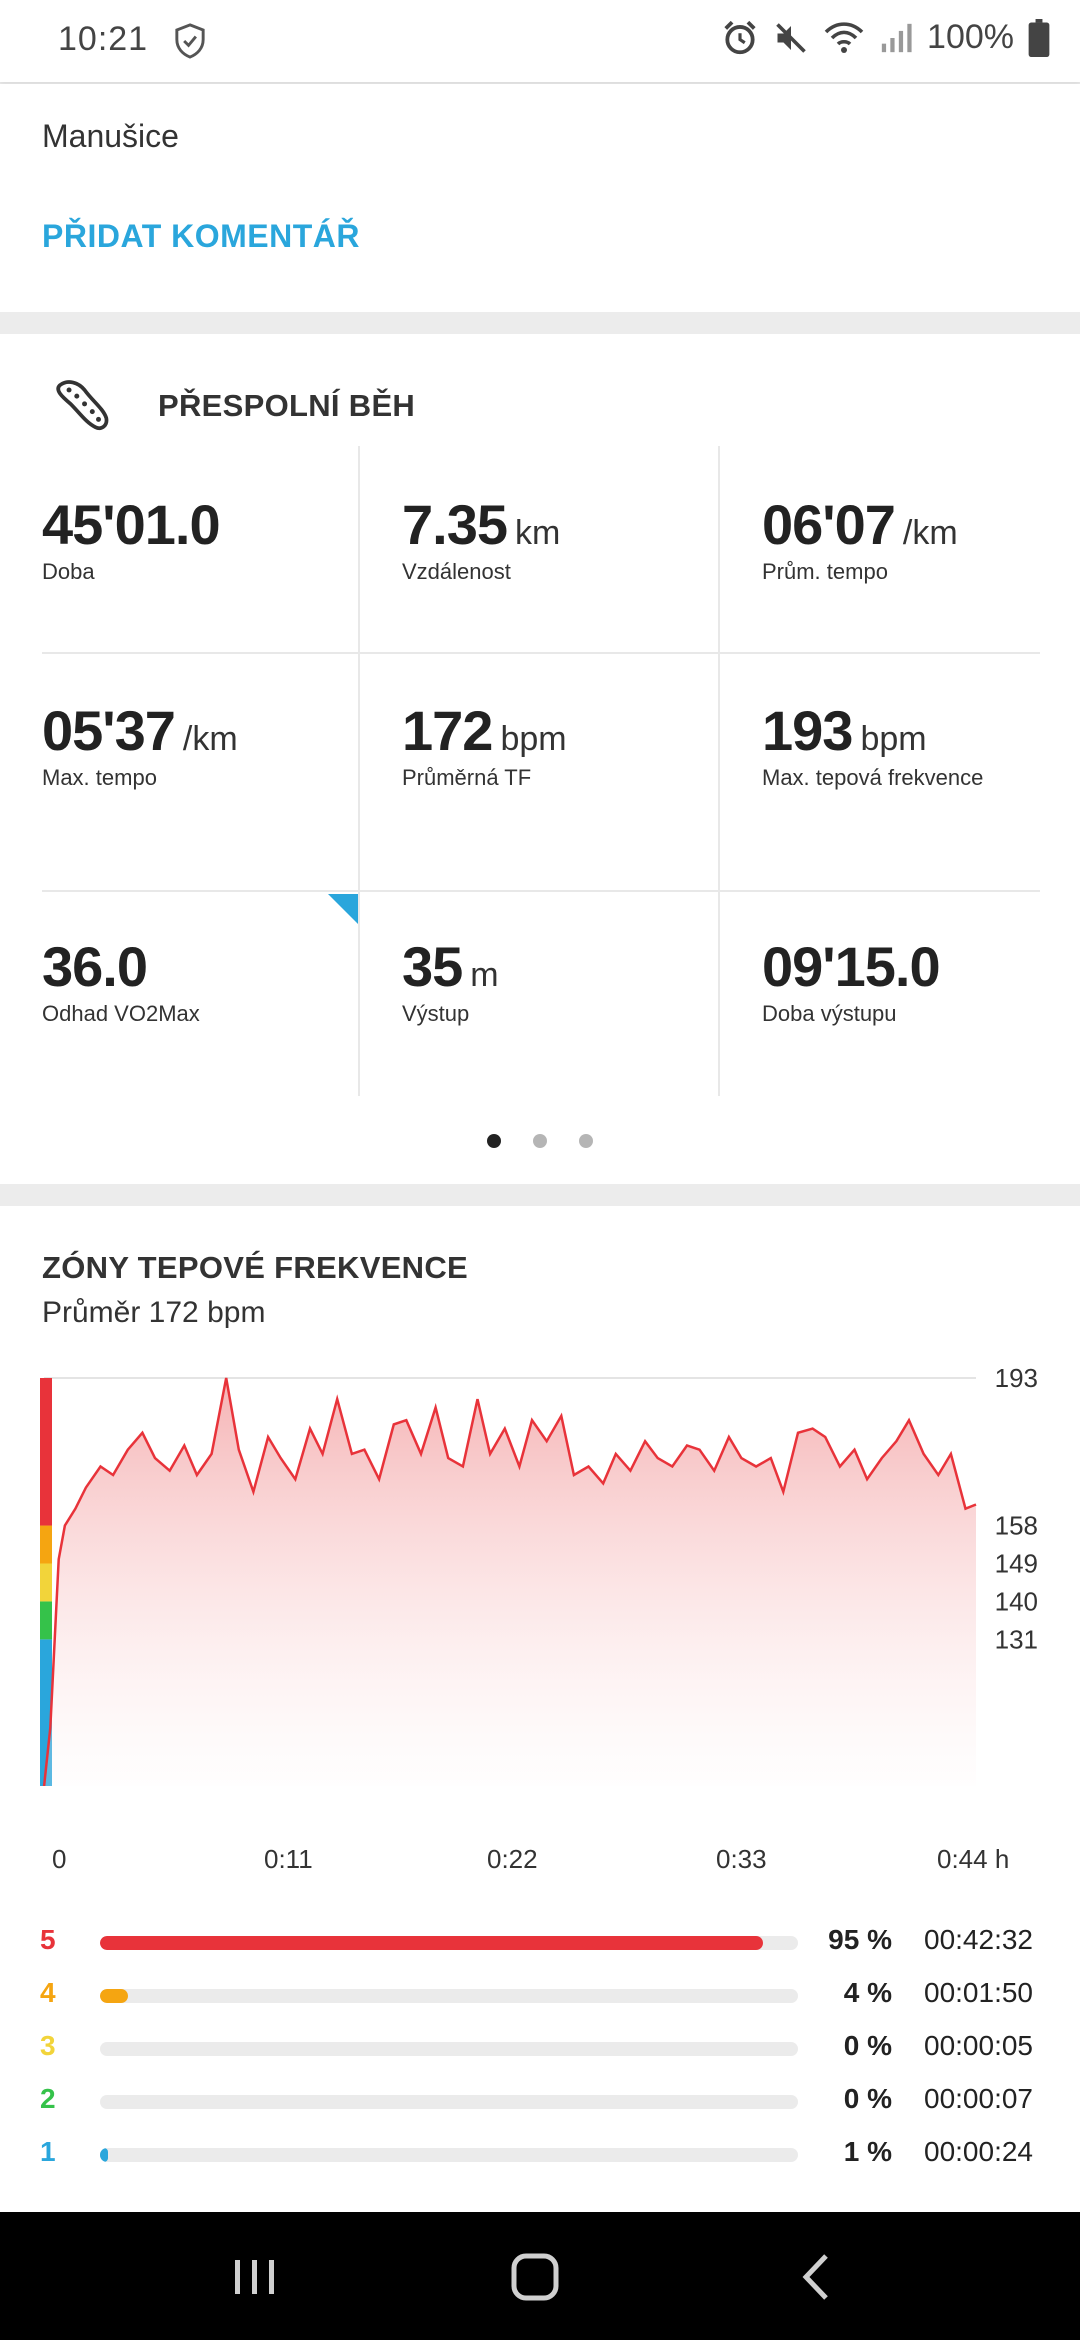 Image resolution: width=1080 pixels, height=2340 pixels. Describe the element at coordinates (740, 37) in the screenshot. I see `alarm-icon` at that location.